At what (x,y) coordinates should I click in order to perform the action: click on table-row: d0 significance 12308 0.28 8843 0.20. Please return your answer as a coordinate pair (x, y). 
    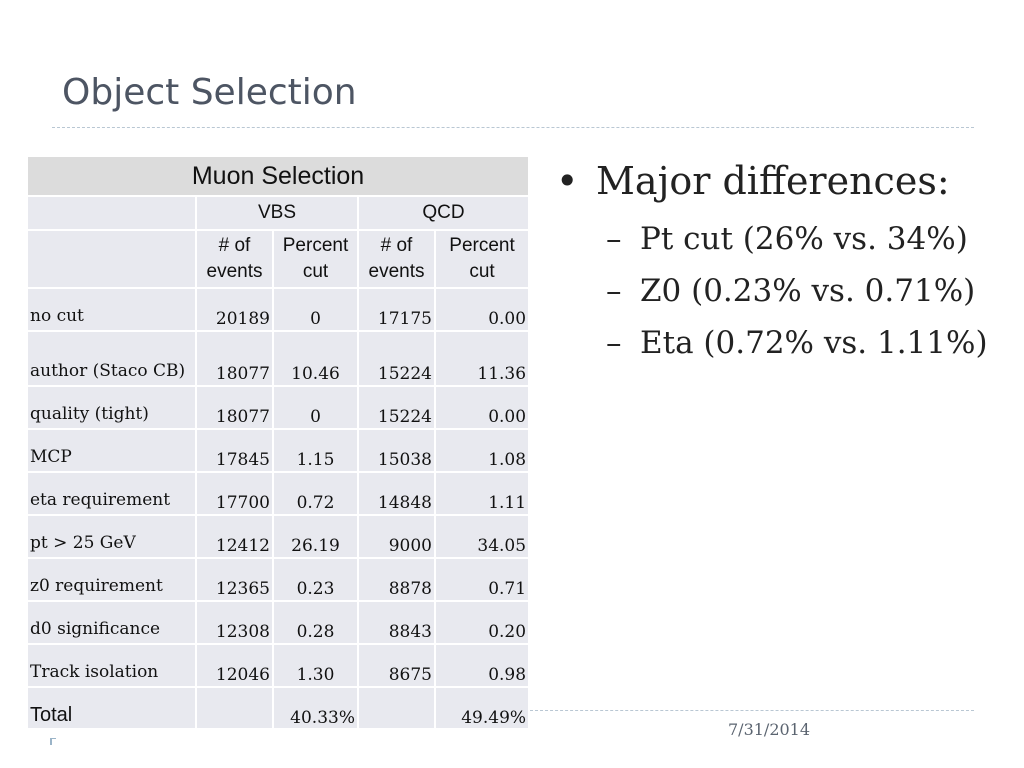
    Looking at the image, I should click on (278, 622).